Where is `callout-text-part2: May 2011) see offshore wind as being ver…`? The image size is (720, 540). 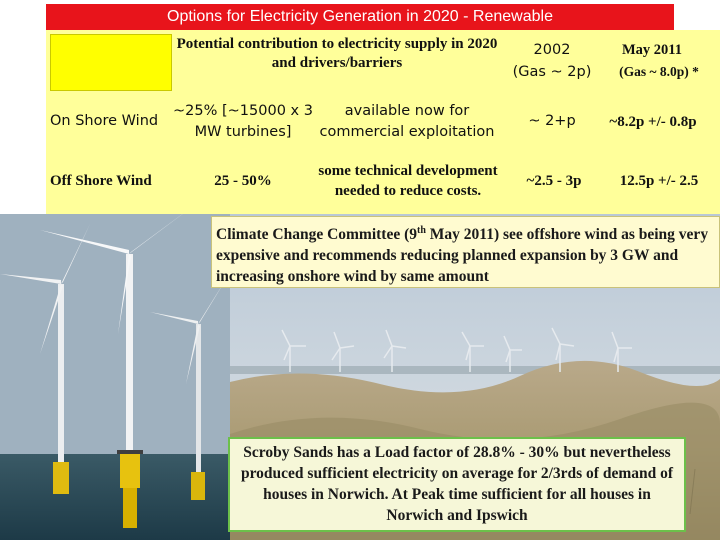 callout-text-part2: May 2011) see offshore wind as being ver… is located at coordinates (462, 256).